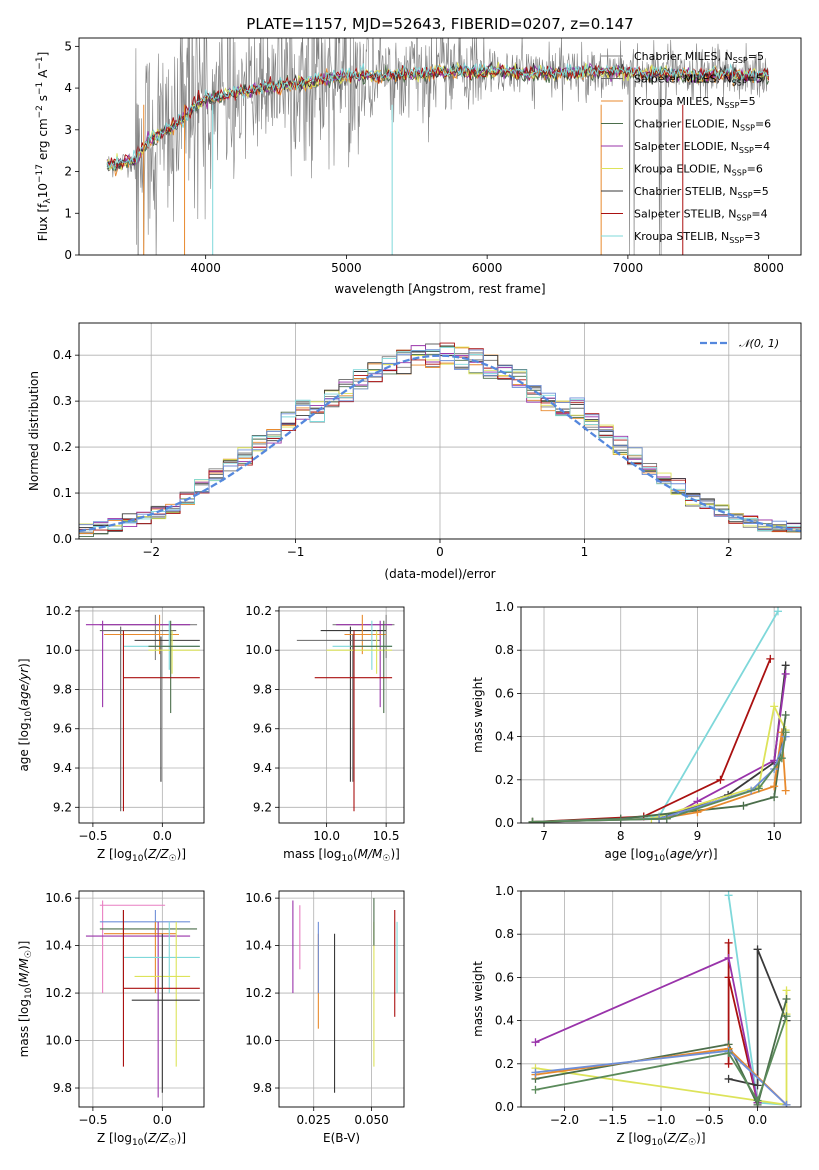 The image size is (819, 1170). Describe the element at coordinates (709, 1120) in the screenshot. I see `weight_vs_Z-xtick-label: −0.5` at that location.